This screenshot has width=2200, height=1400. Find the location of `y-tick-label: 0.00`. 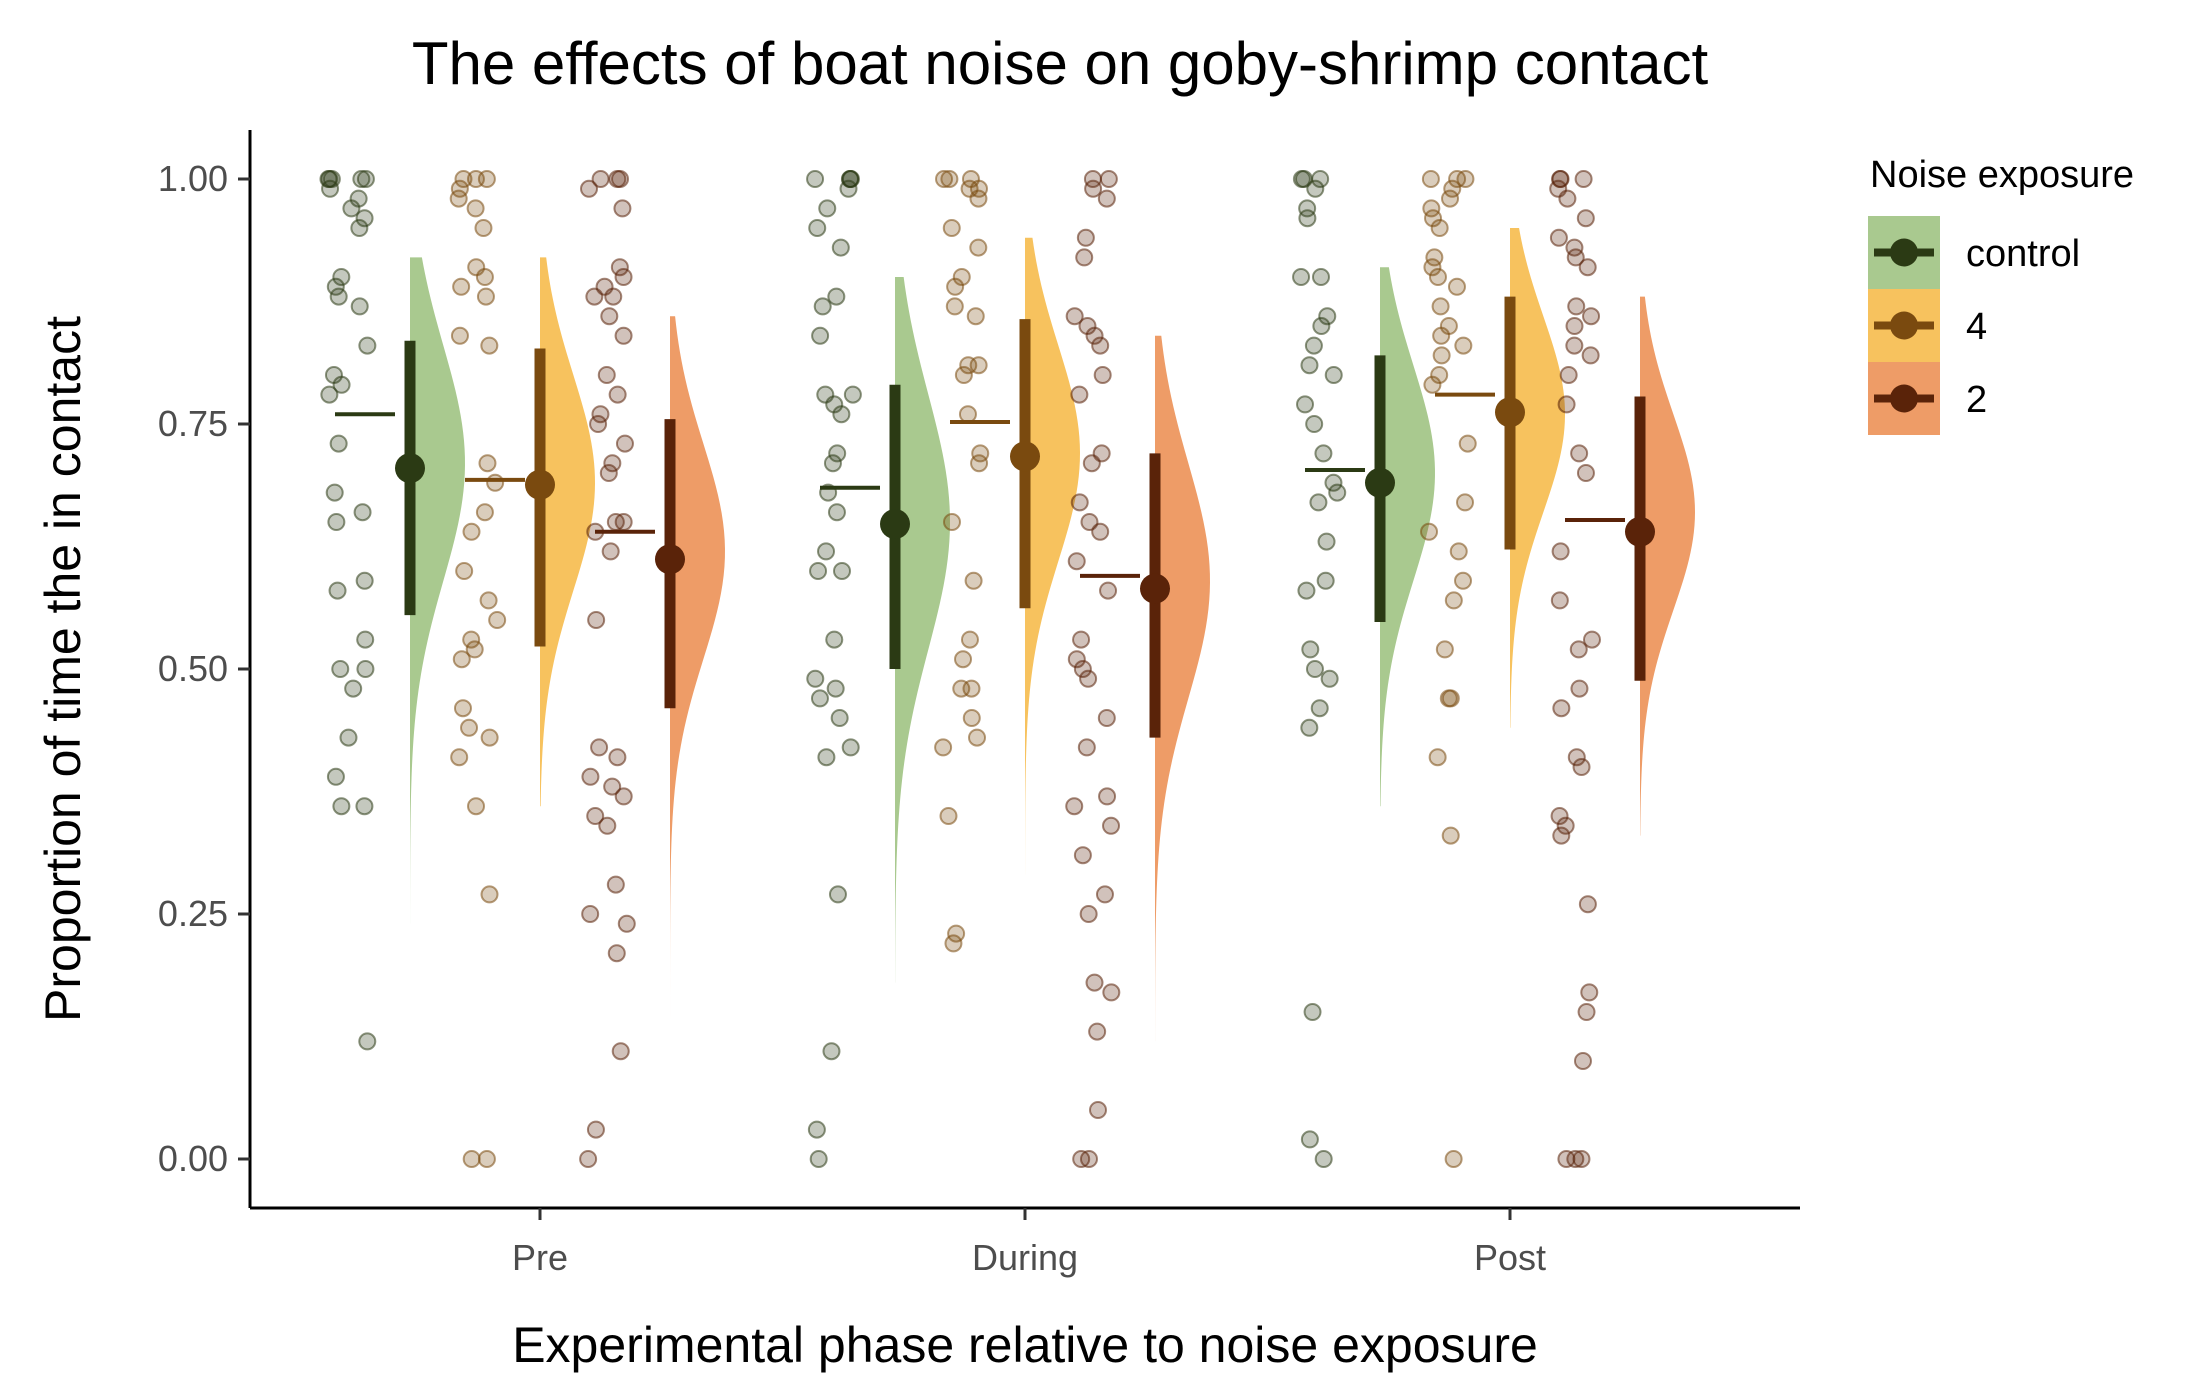

y-tick-label: 0.00 is located at coordinates (193, 1158).